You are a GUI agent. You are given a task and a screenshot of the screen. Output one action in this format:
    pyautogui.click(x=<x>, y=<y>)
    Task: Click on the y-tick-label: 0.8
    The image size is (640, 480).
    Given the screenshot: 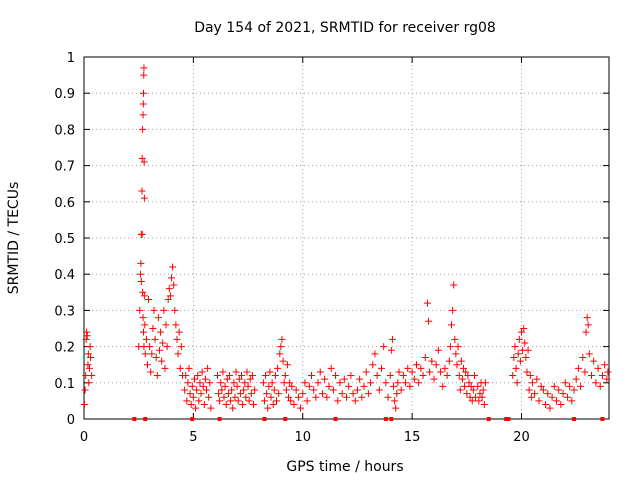 What is the action you would take?
    pyautogui.click(x=64, y=130)
    